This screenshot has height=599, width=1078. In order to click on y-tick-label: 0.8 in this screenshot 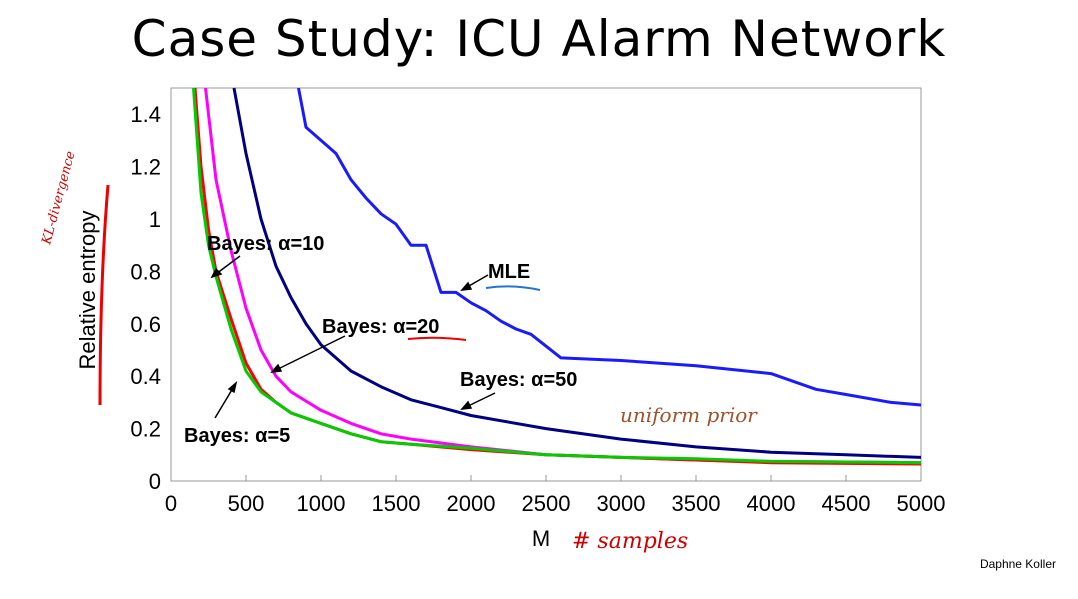, I will do `click(145, 271)`.